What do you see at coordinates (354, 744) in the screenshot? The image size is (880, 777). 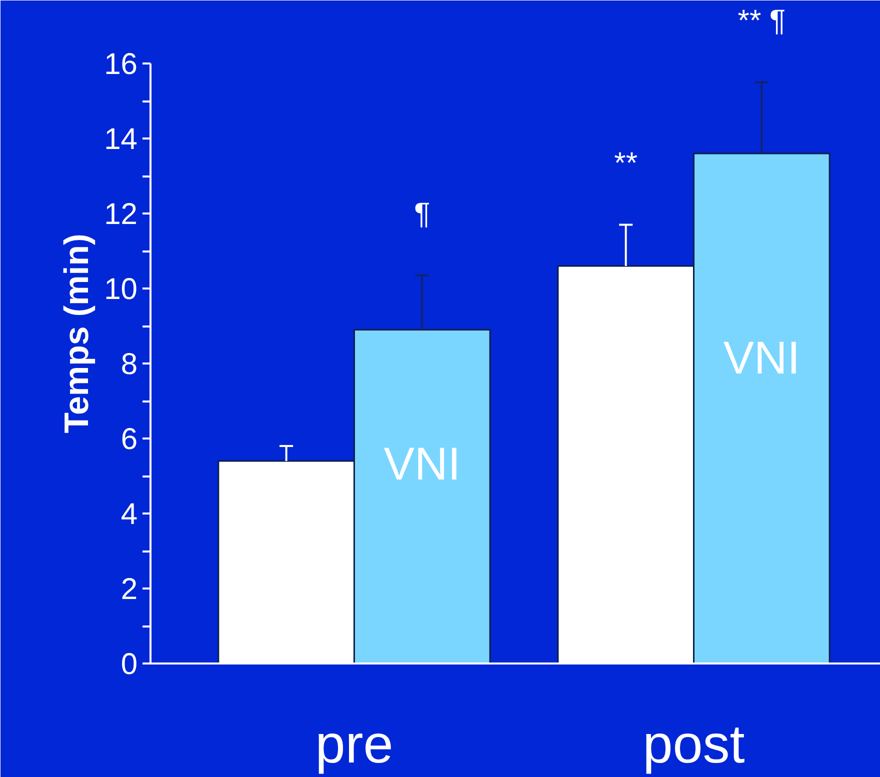 I see `x-tick-label: pre` at bounding box center [354, 744].